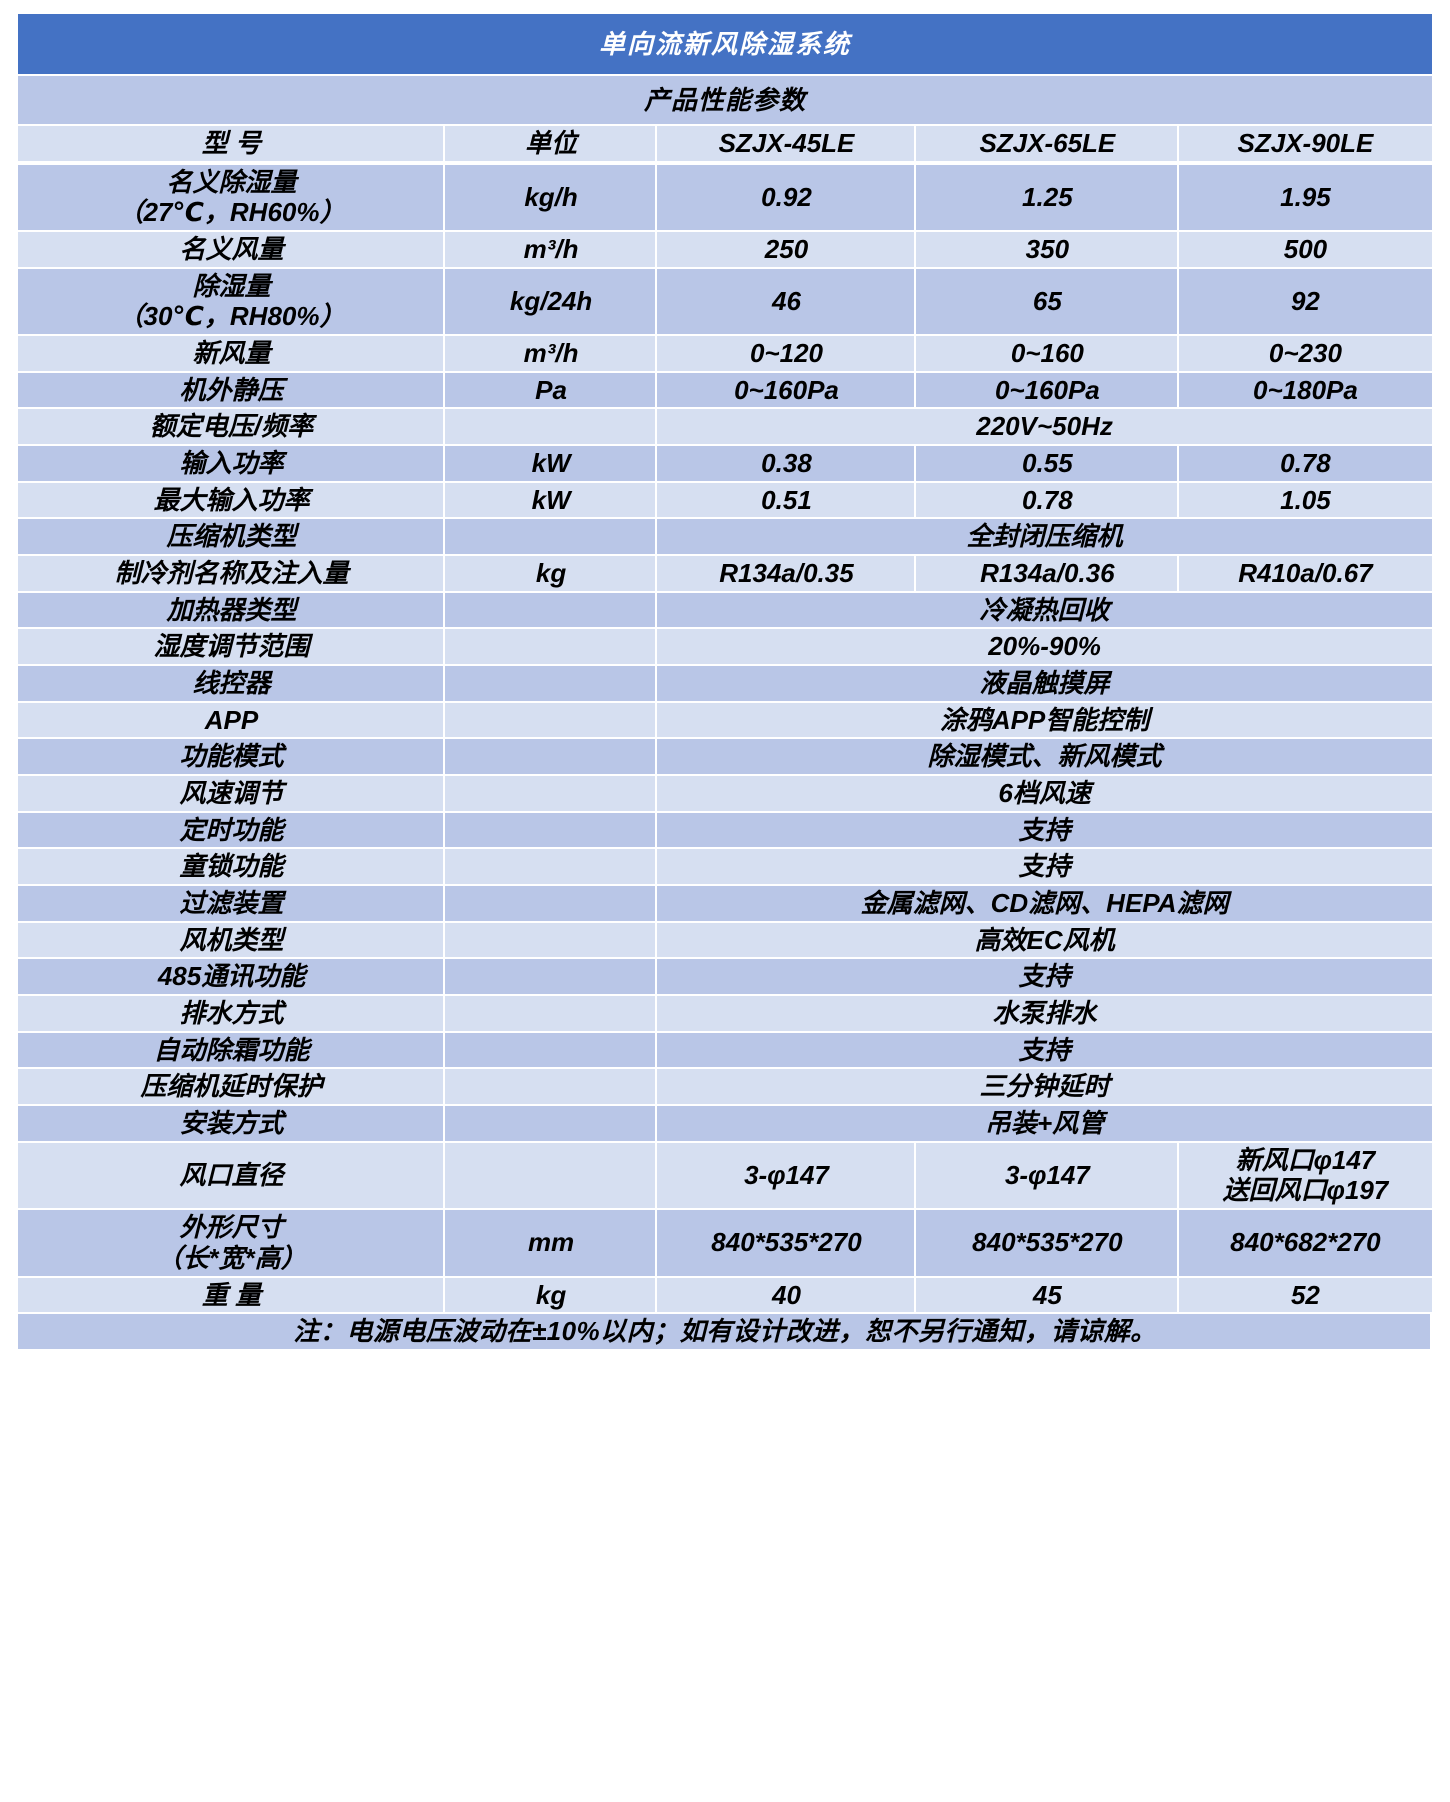 The height and width of the screenshot is (1802, 1450). What do you see at coordinates (1047, 353) in the screenshot?
I see `row-value-model-2: 0~160` at bounding box center [1047, 353].